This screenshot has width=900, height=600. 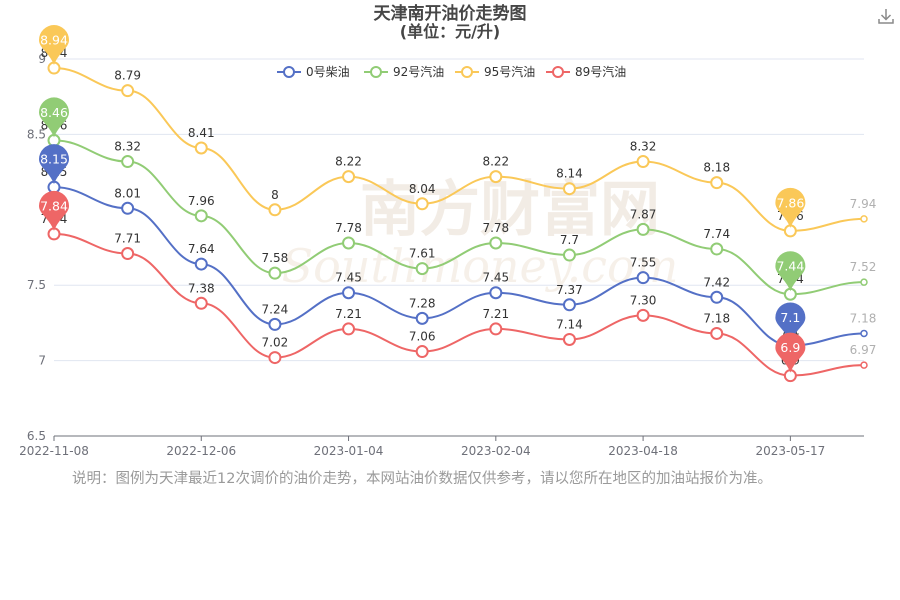 I want to click on legend-item-3: 89号汽油, so click(x=586, y=71).